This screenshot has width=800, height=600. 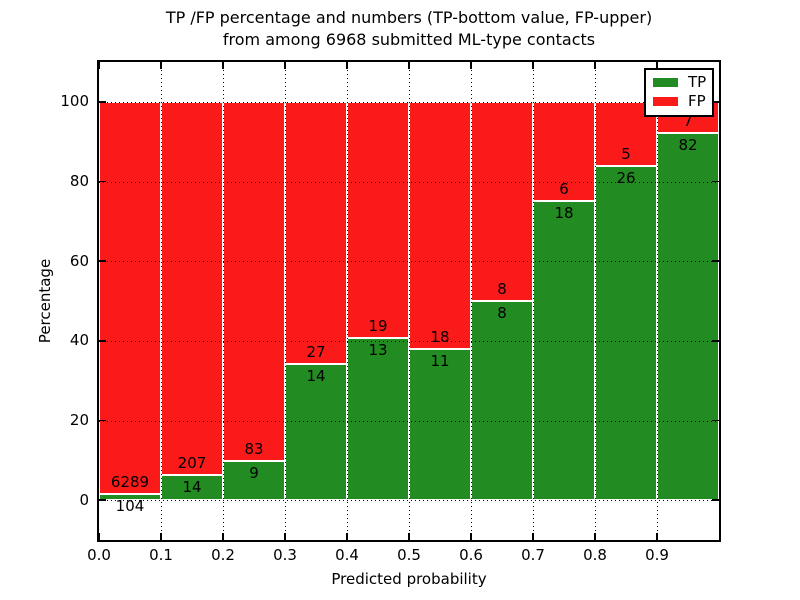 I want to click on y-tick-label: 60, so click(x=79, y=260).